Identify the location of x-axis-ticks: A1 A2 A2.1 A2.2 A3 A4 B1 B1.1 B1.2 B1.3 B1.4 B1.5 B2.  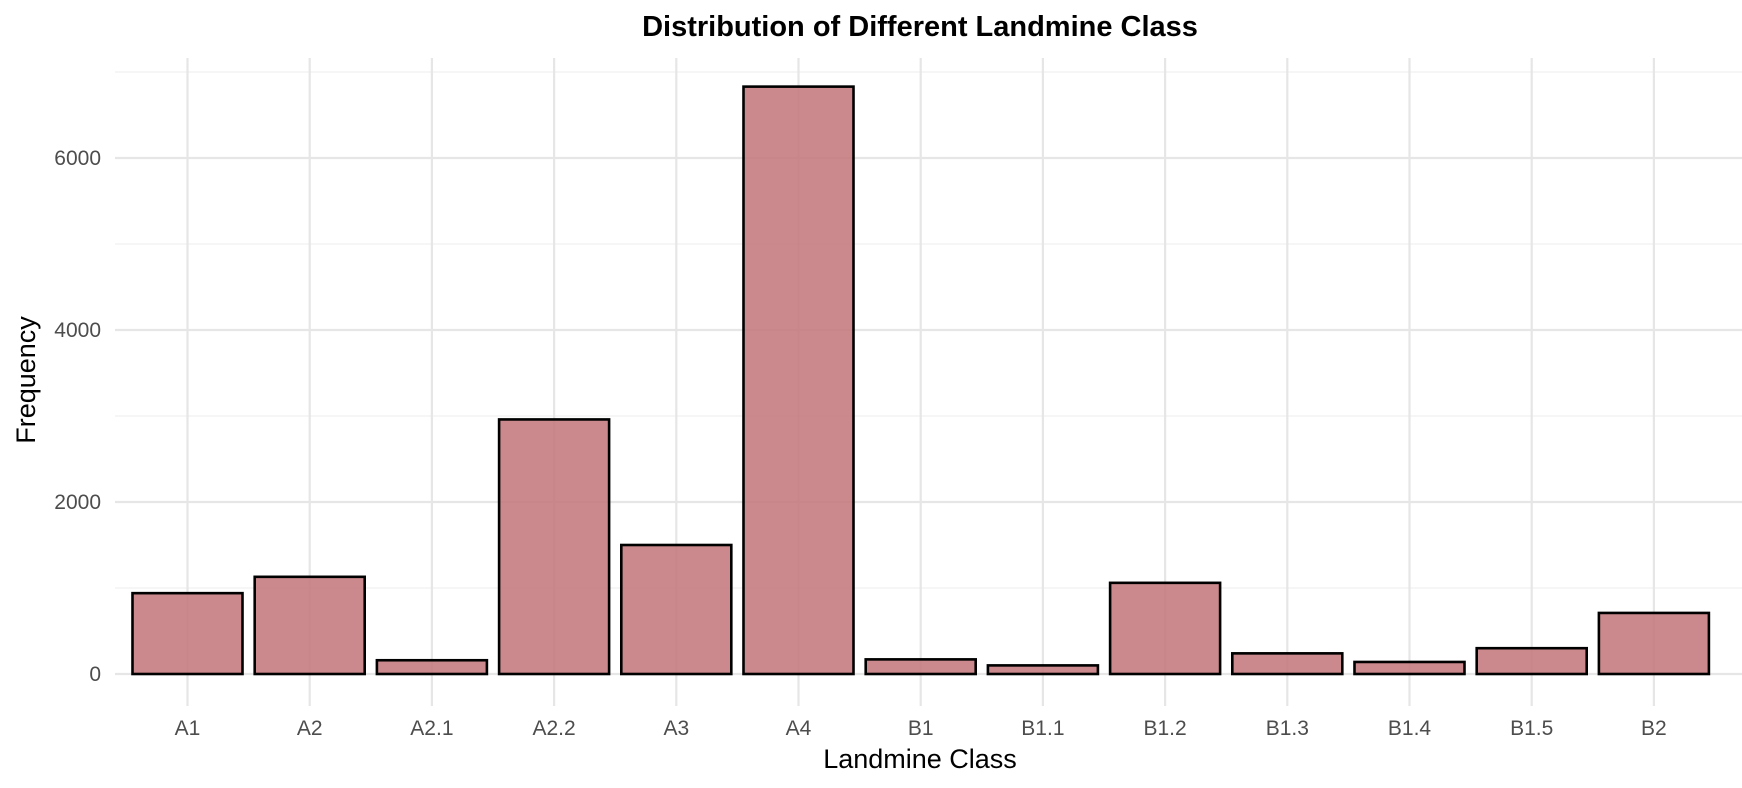
(921, 728).